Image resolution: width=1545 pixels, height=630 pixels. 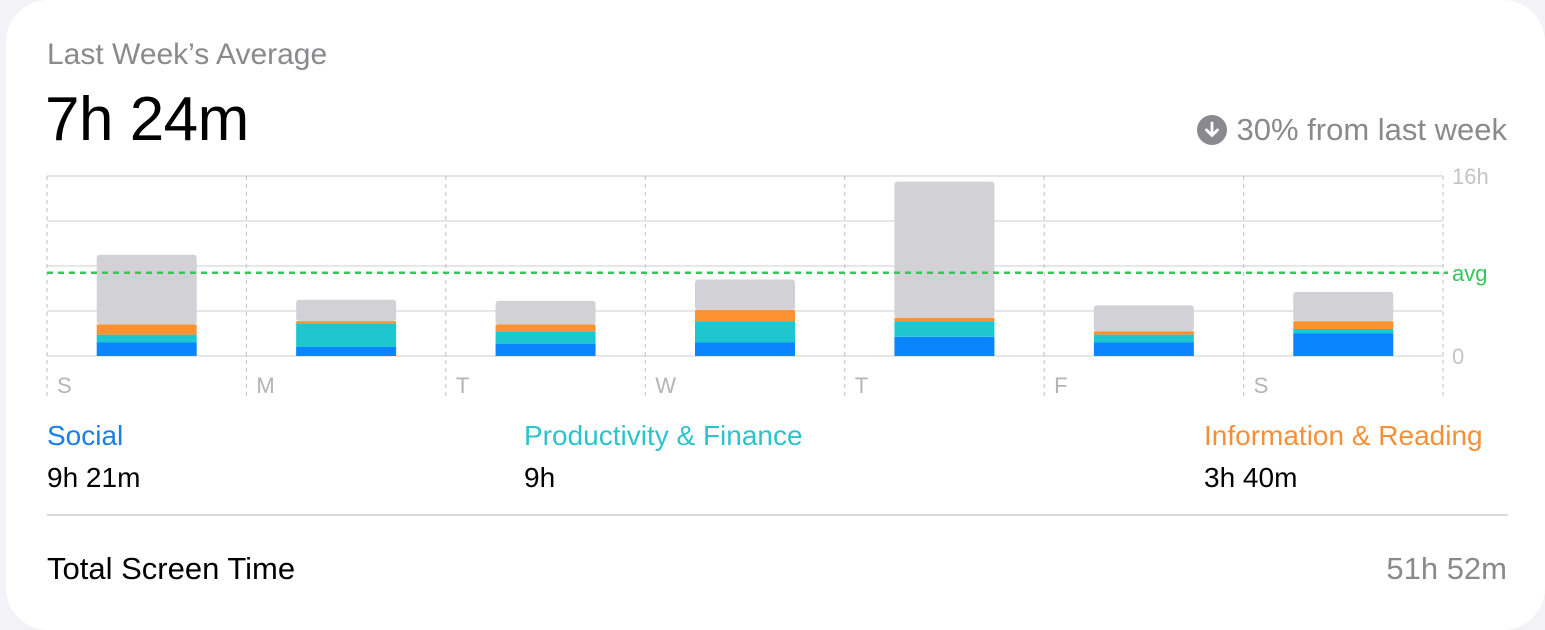 What do you see at coordinates (665, 385) in the screenshot?
I see `x-tick-label: W` at bounding box center [665, 385].